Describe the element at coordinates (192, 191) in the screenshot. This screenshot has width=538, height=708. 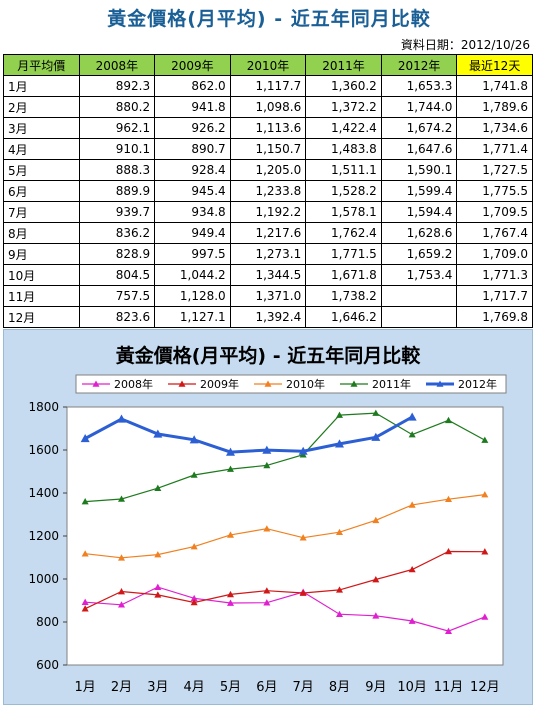
I see `table-cell: 945.4` at that location.